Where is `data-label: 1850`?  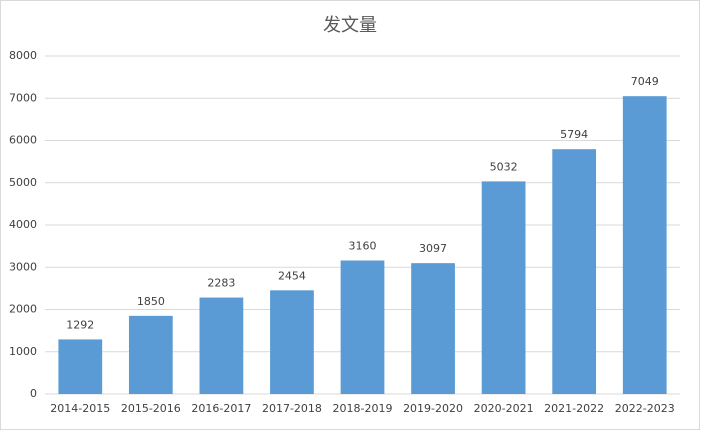 data-label: 1850 is located at coordinates (151, 301).